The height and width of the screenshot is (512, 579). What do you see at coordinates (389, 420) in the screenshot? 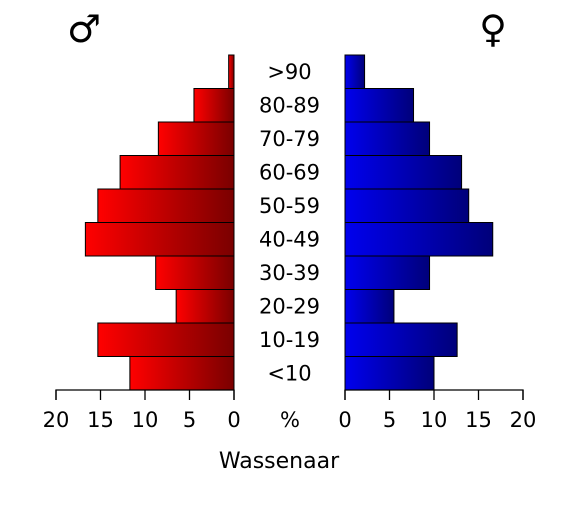
I see `female-tick-label: 5` at bounding box center [389, 420].